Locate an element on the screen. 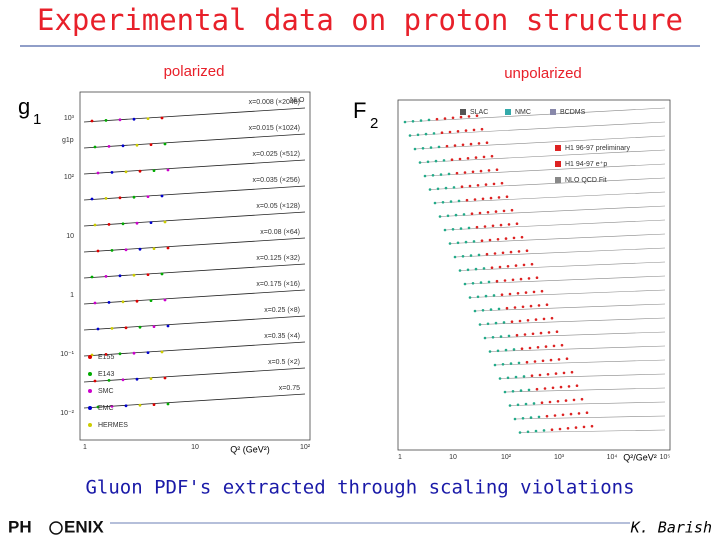  curve-label: x=0.5 (×2) is located at coordinates (284, 362).